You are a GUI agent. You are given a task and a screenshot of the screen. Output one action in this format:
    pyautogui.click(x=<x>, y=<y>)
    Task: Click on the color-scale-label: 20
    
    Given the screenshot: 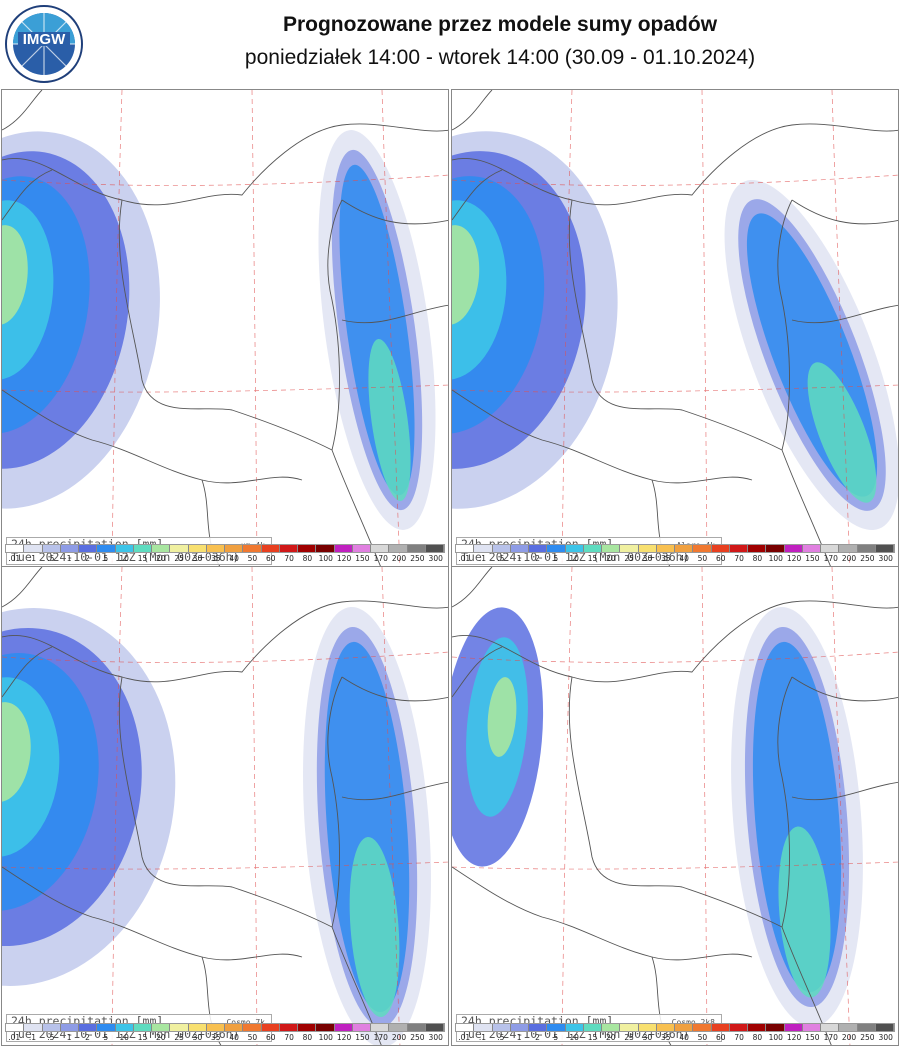 What is the action you would take?
    pyautogui.click(x=611, y=558)
    